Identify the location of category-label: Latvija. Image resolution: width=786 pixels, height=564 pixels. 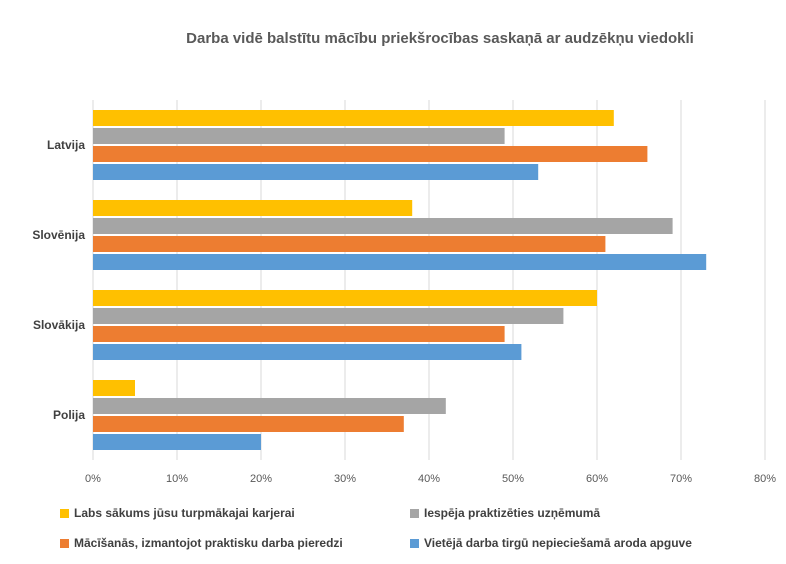
(66, 145).